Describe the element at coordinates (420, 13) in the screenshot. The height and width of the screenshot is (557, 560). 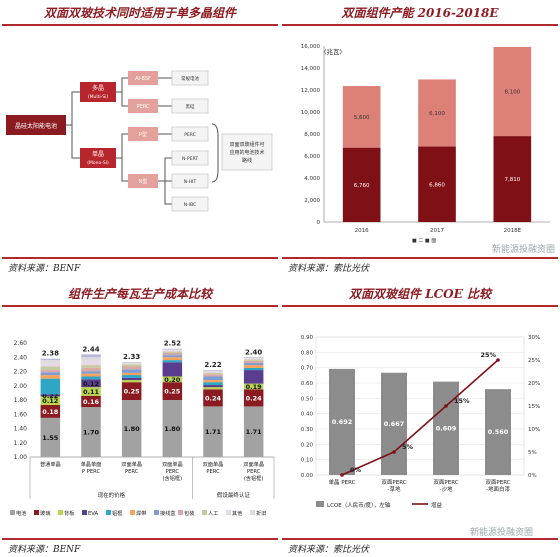
I see `panel-title: 双面组件产能 2016-2018E` at that location.